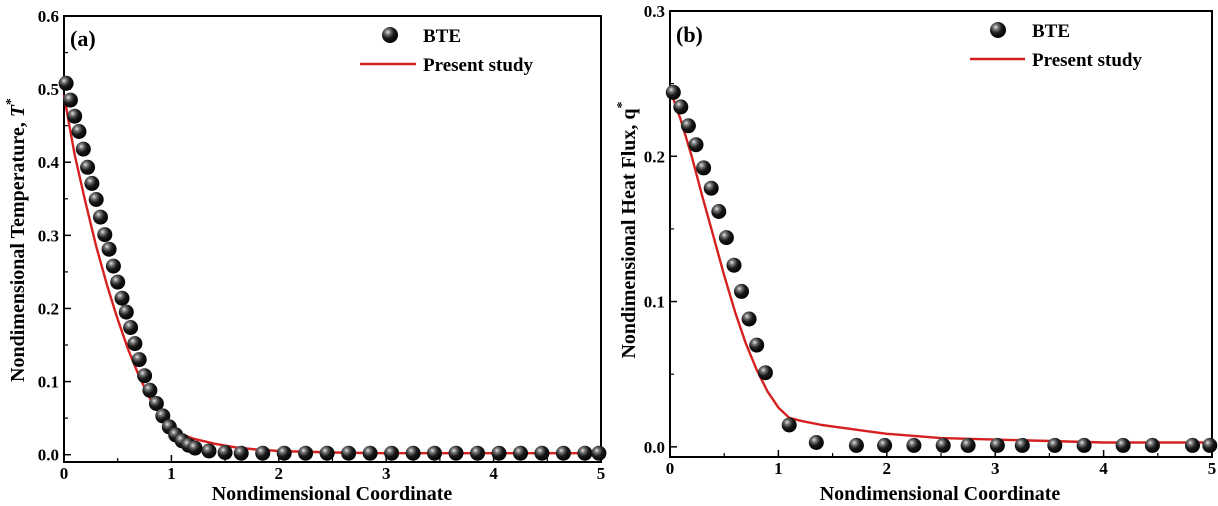 This screenshot has width=1218, height=506. I want to click on legend-b: BTE Present study, so click(1056, 46).